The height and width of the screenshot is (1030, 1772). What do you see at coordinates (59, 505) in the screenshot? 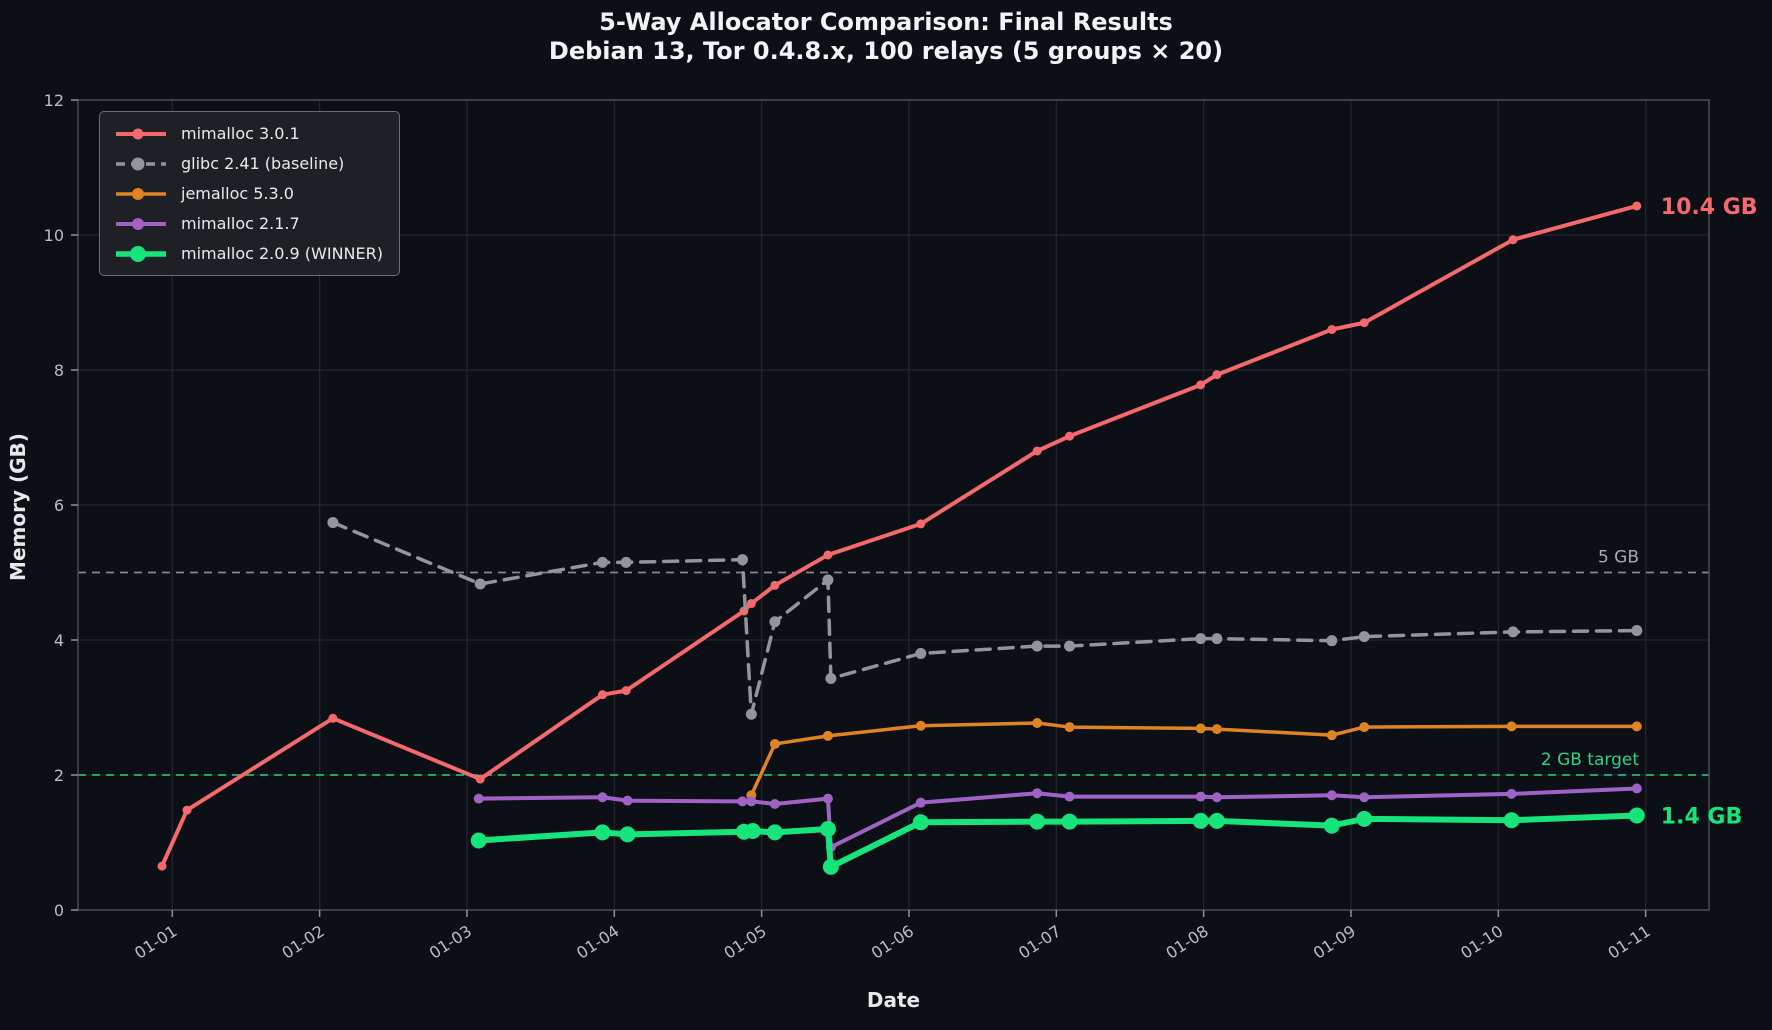
I see `y-tick-label: 6` at bounding box center [59, 505].